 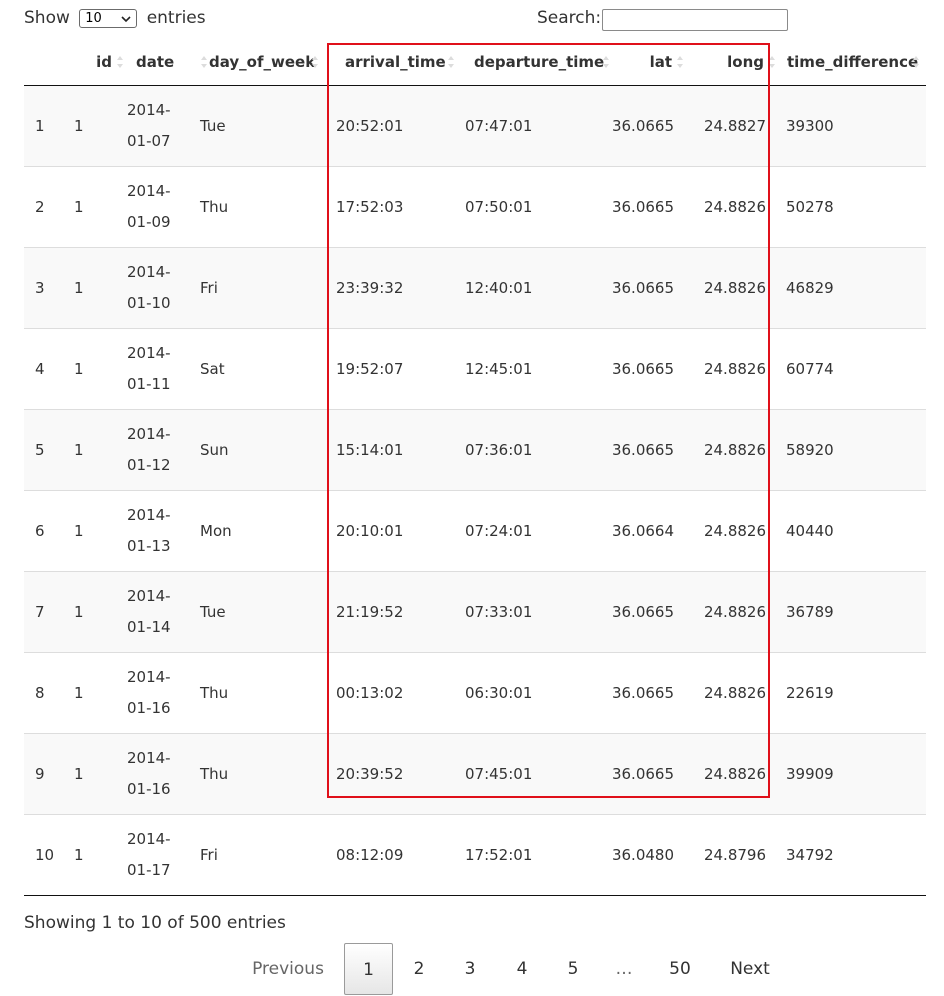 What do you see at coordinates (695, 20) in the screenshot?
I see `search-input` at bounding box center [695, 20].